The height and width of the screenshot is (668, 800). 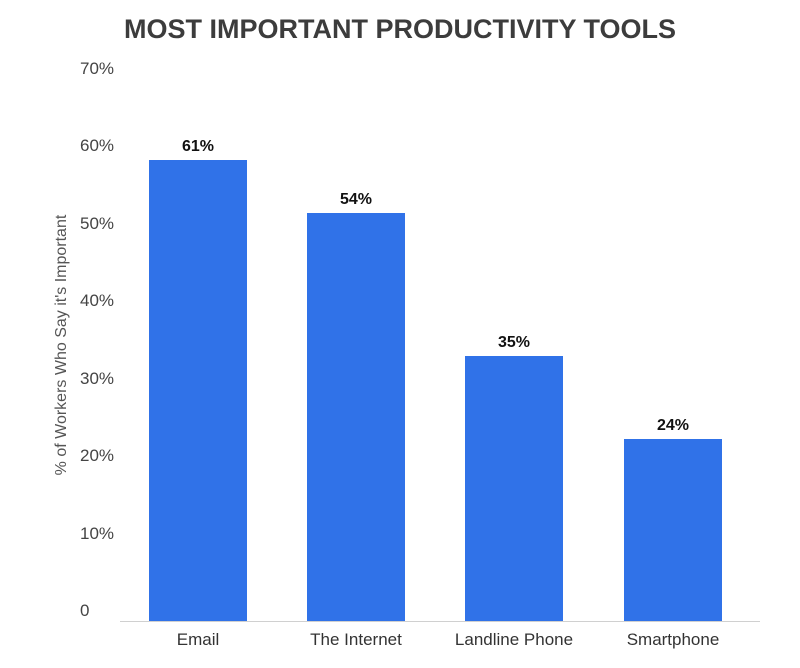 I want to click on y-tick-label: 40%, so click(x=97, y=301).